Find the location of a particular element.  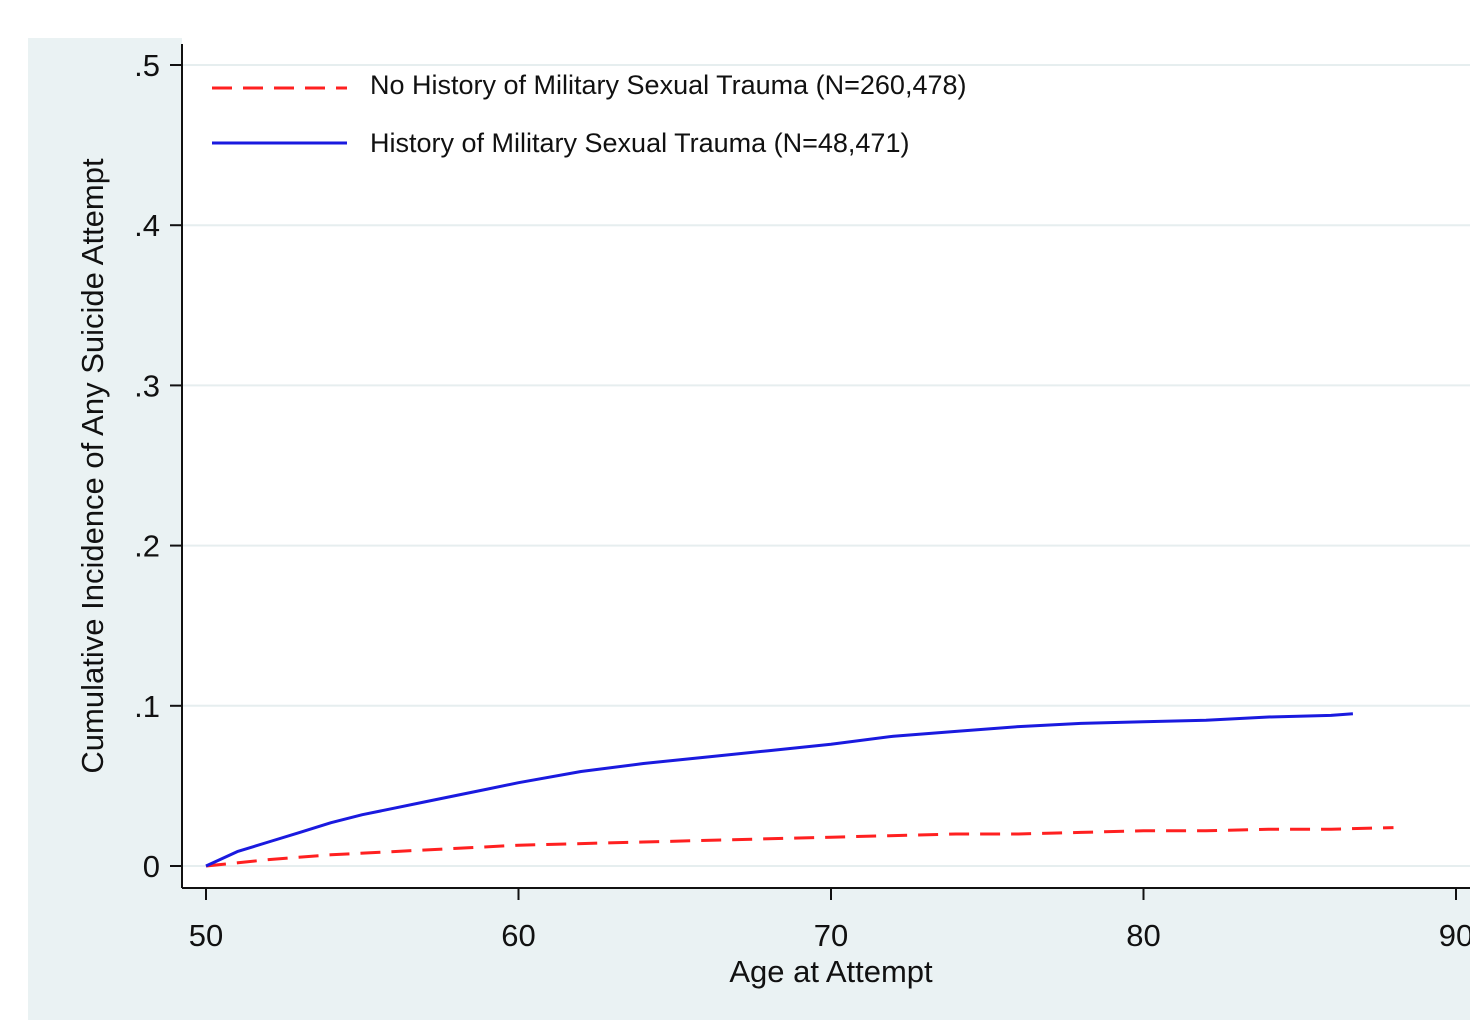

x-tick-label-0: 50 is located at coordinates (206, 935).